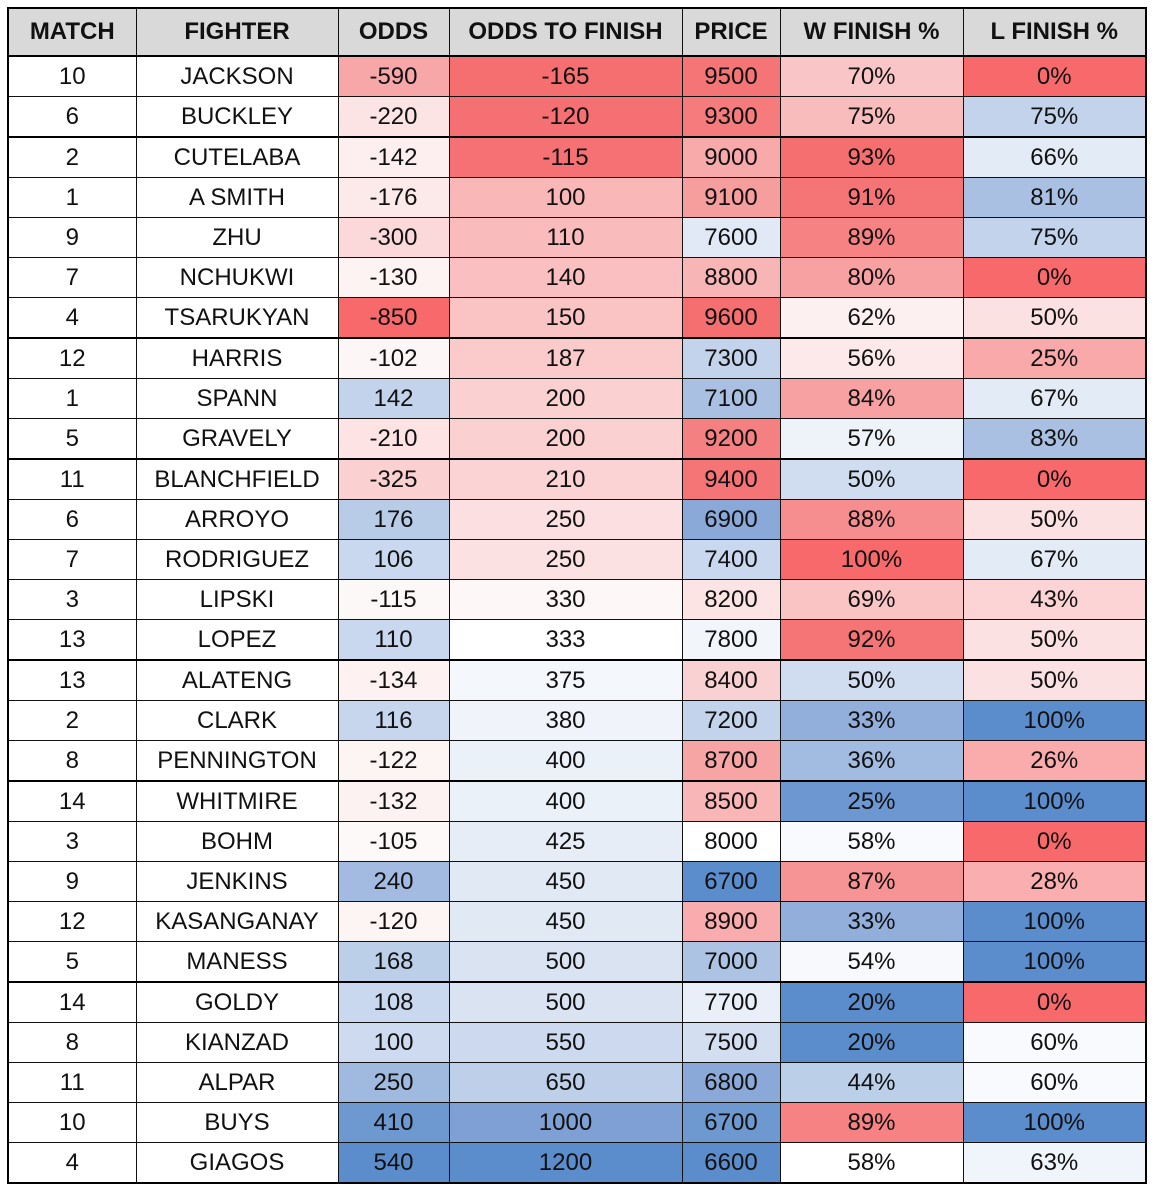  I want to click on odds-cell: 142, so click(393, 398).